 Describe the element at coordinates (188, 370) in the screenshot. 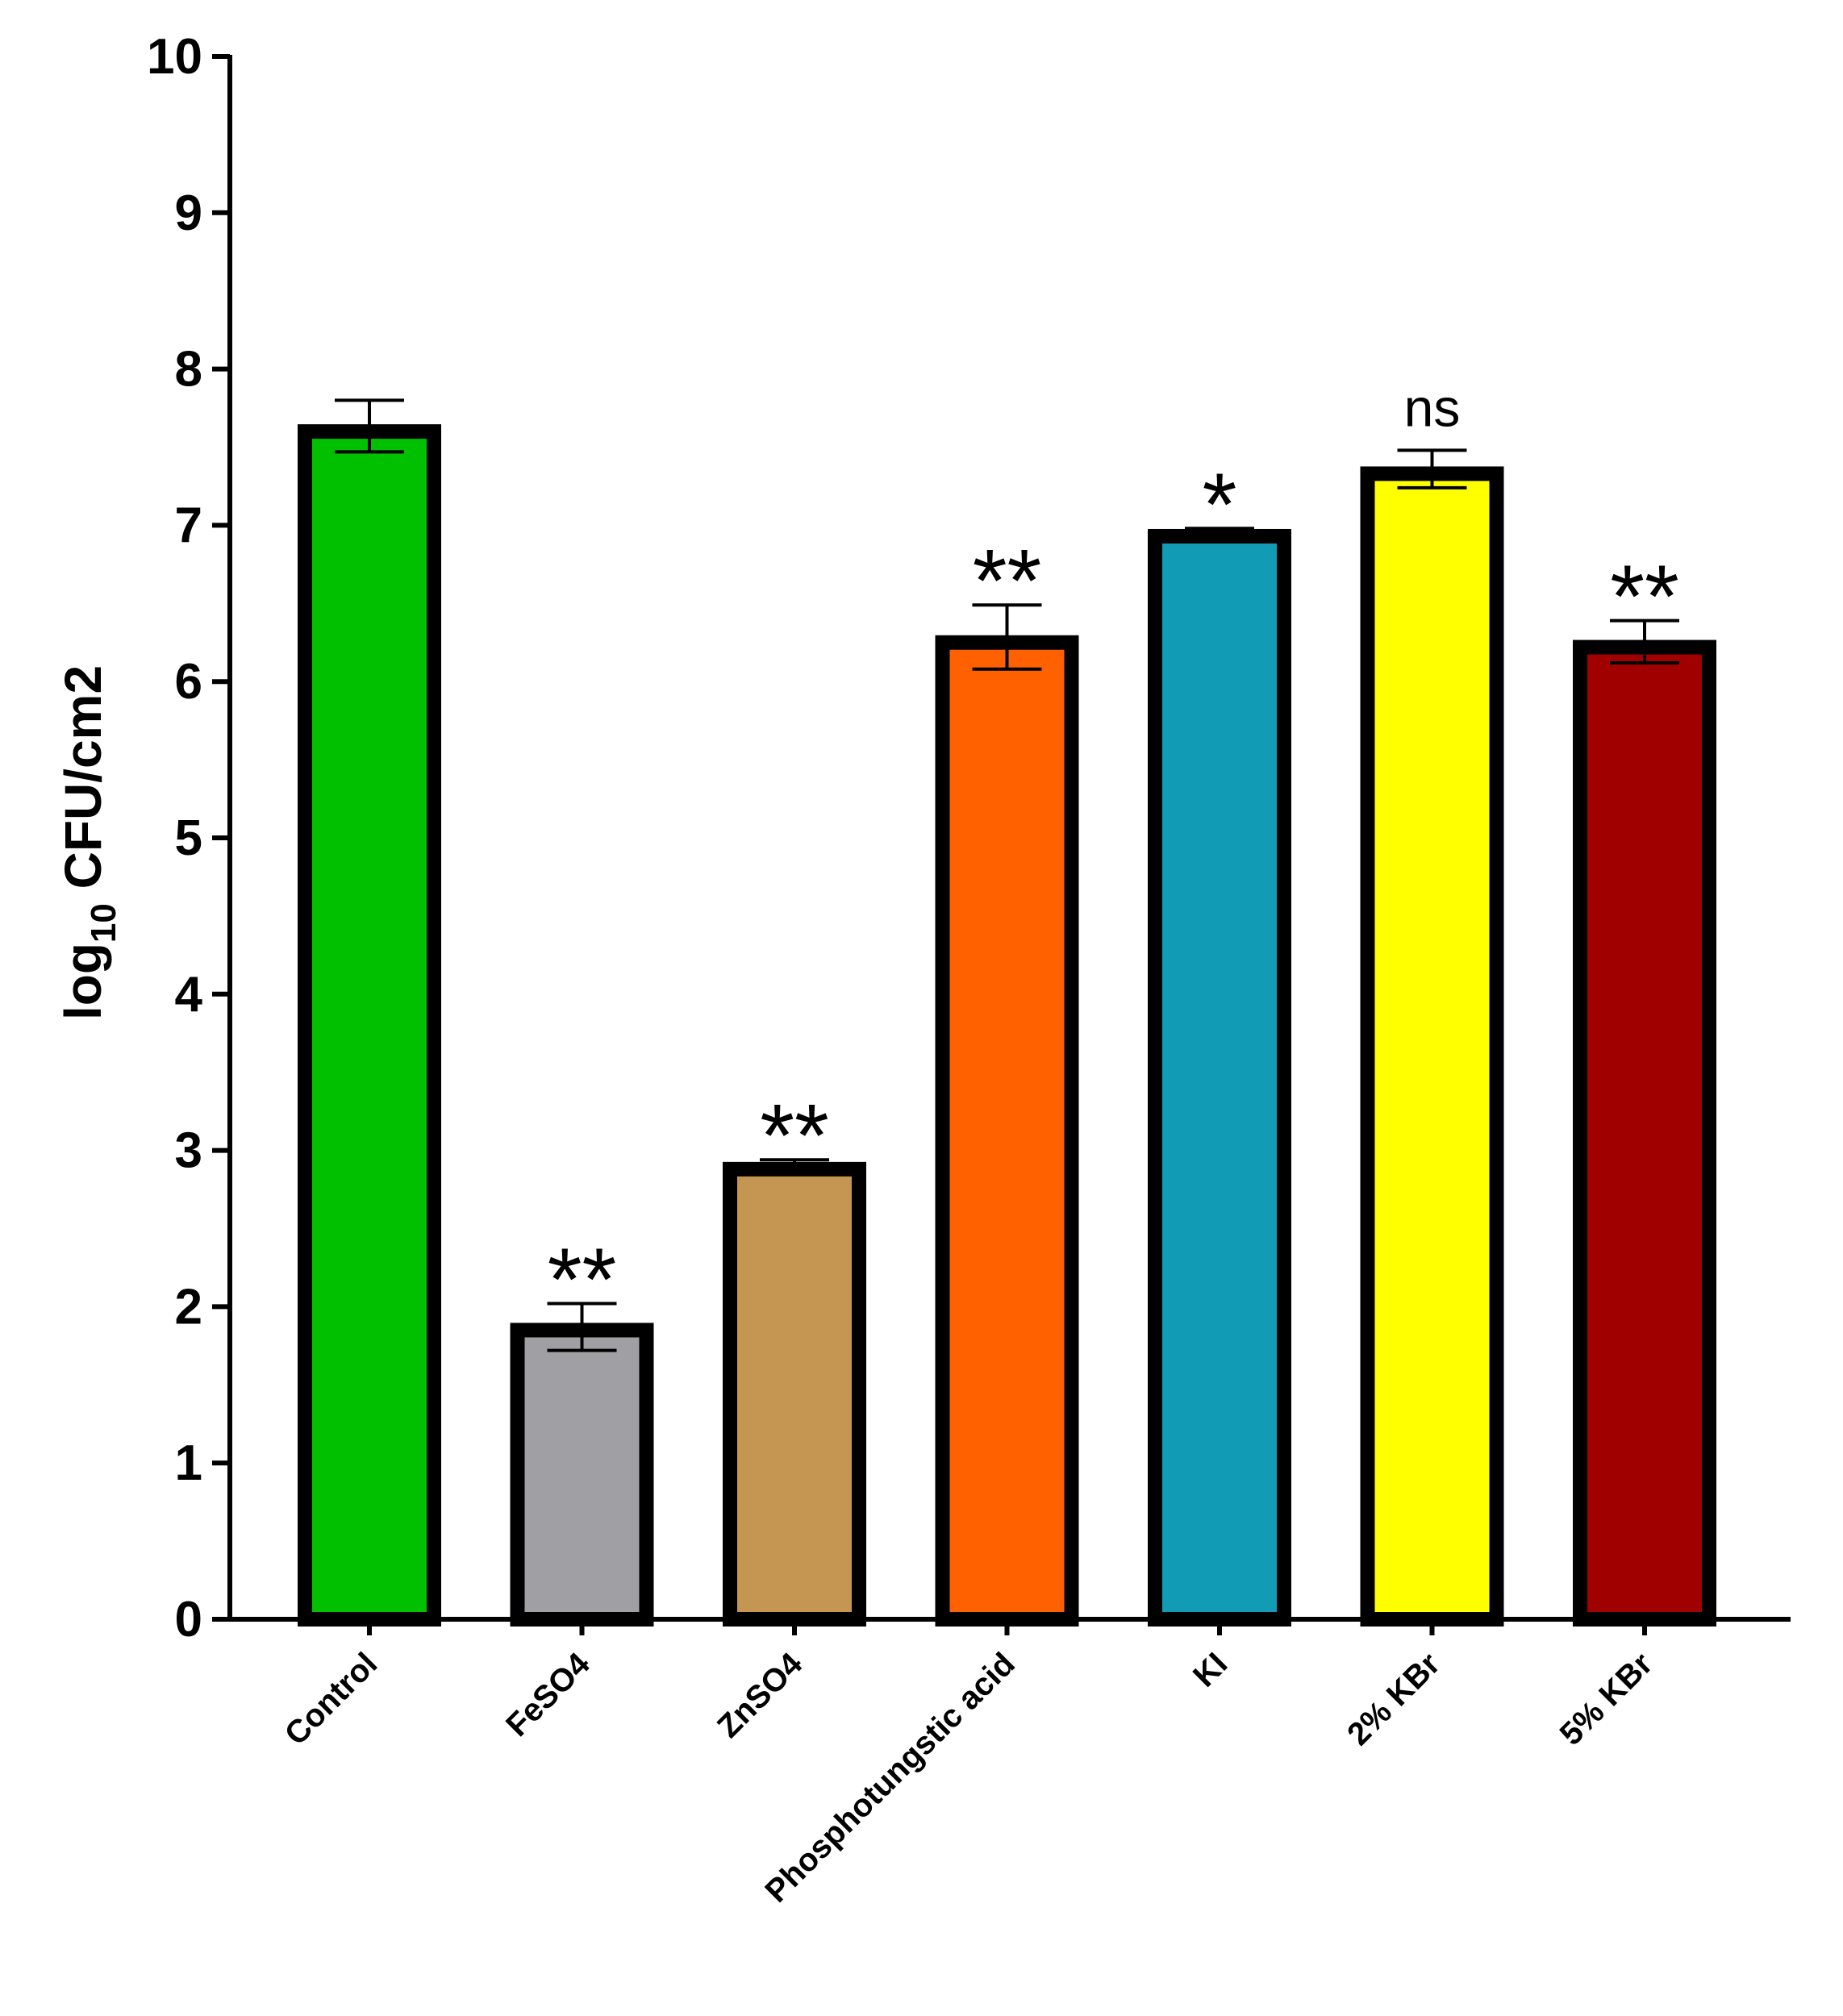

I see `y-tick-label: 8` at that location.